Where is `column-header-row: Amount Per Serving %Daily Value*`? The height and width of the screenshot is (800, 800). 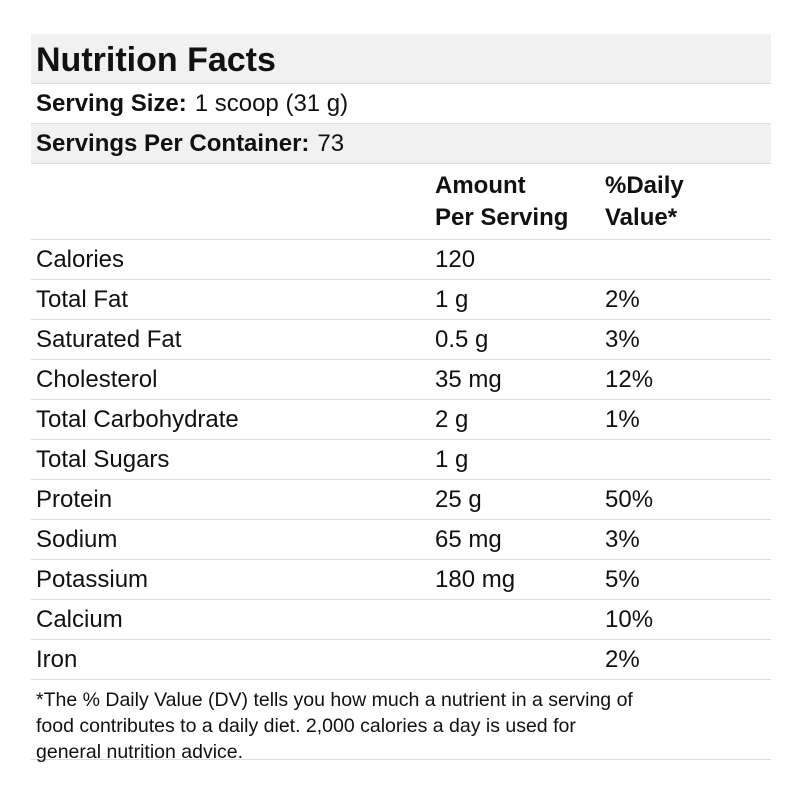
column-header-row: Amount Per Serving %Daily Value* is located at coordinates (401, 202).